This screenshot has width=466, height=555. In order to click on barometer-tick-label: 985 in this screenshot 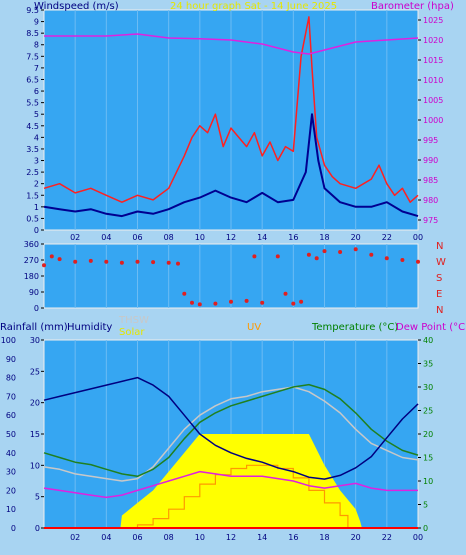, I will do `click(430, 180)`.